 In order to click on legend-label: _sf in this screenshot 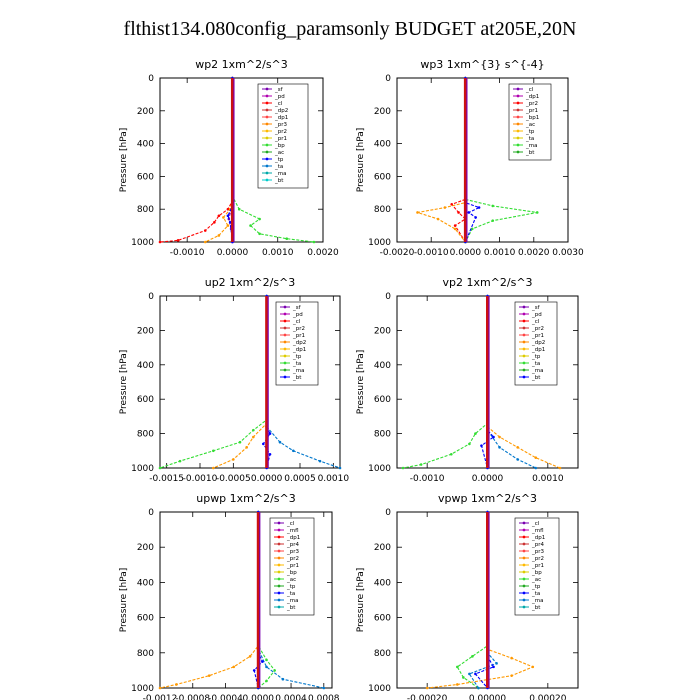, I will do `click(297, 308)`.